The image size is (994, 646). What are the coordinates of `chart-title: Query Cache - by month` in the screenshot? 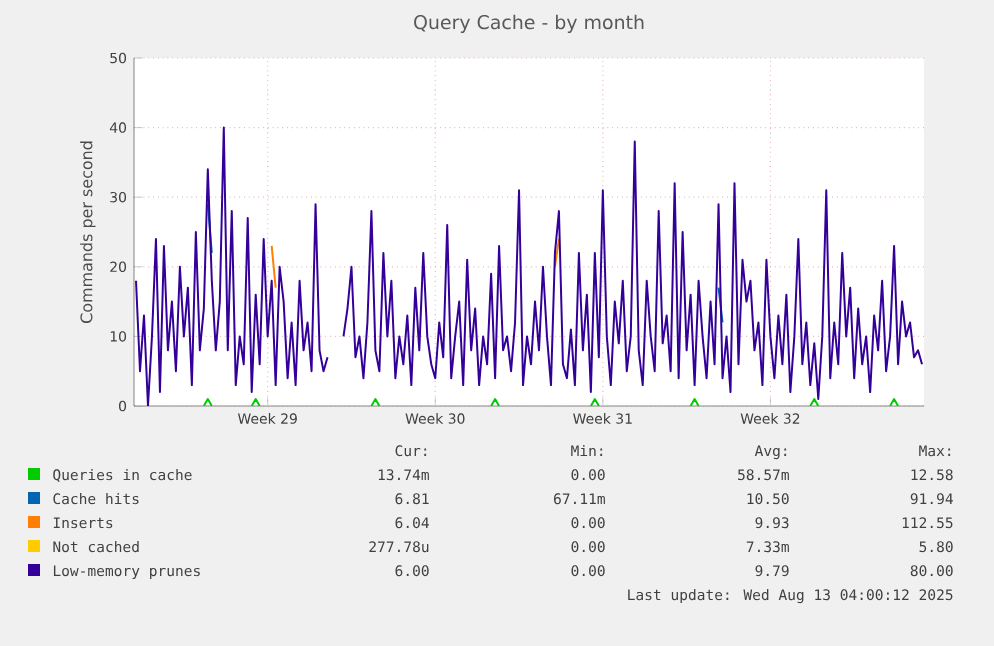 It's located at (529, 23).